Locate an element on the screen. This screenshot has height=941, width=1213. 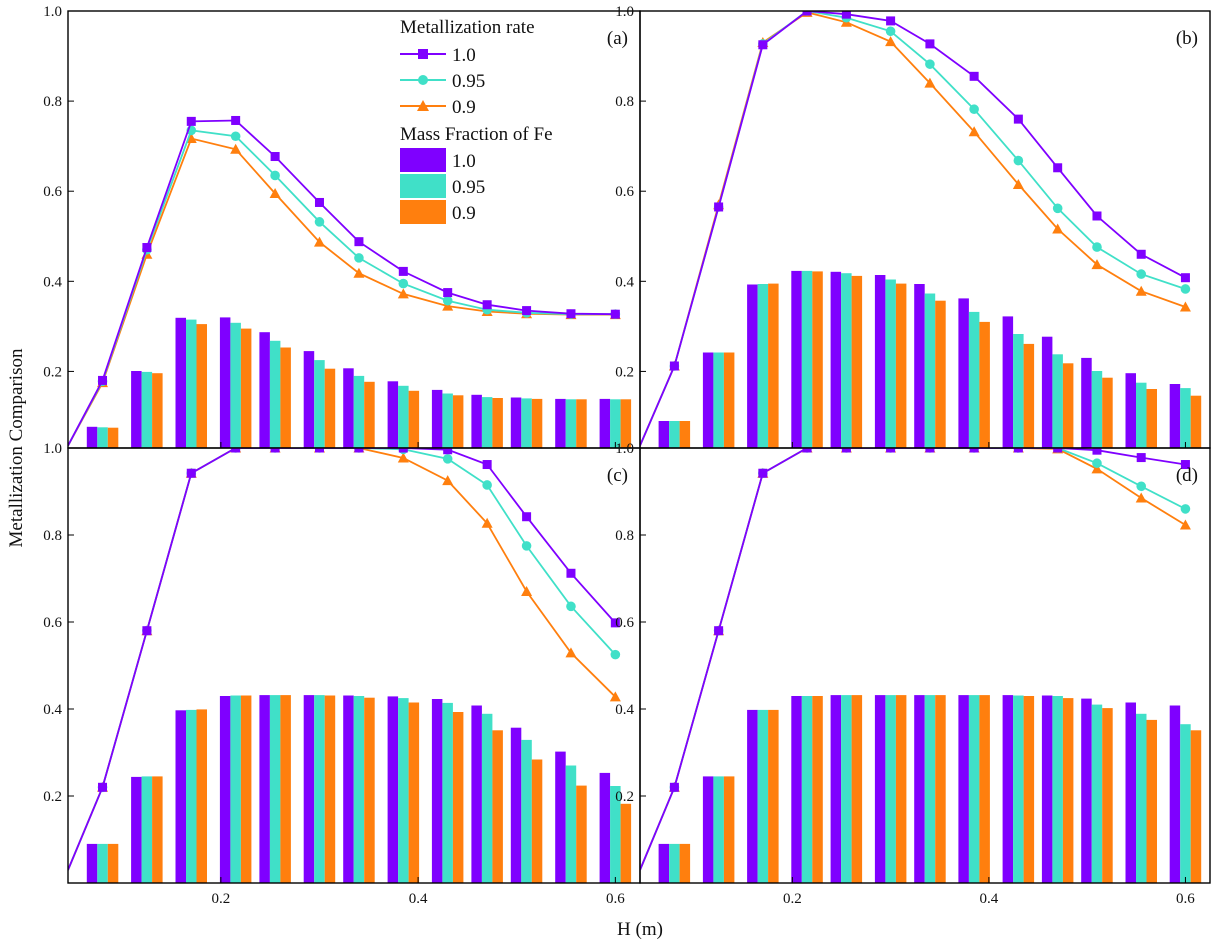
x-tick-label: 0.6 is located at coordinates (1185, 899).